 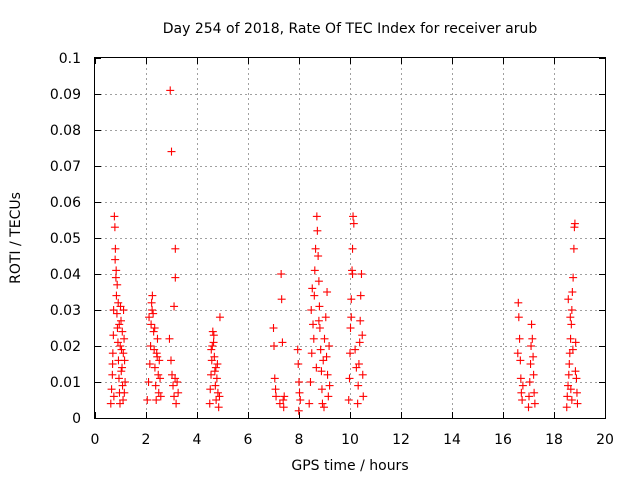 I want to click on y-tick-label: 0.01, so click(x=65, y=383).